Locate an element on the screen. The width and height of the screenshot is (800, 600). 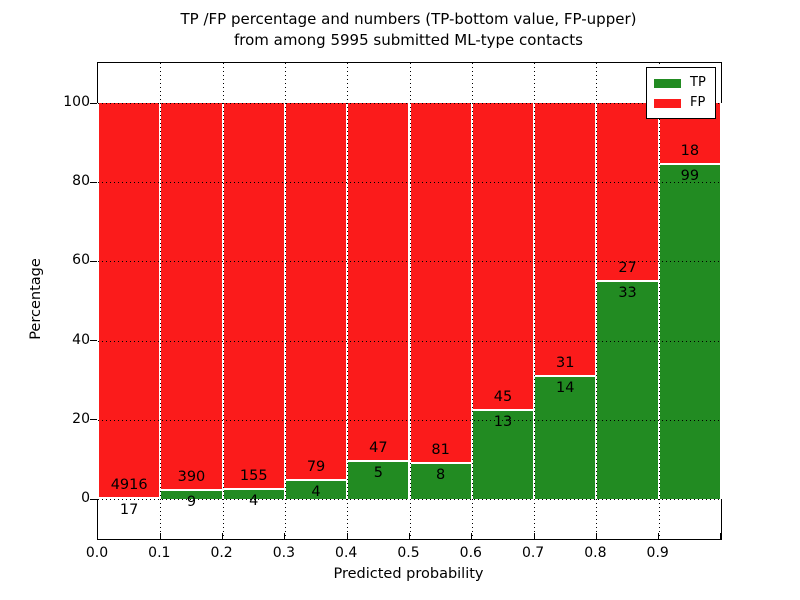
x-tick-label: 0.6 is located at coordinates (470, 553).